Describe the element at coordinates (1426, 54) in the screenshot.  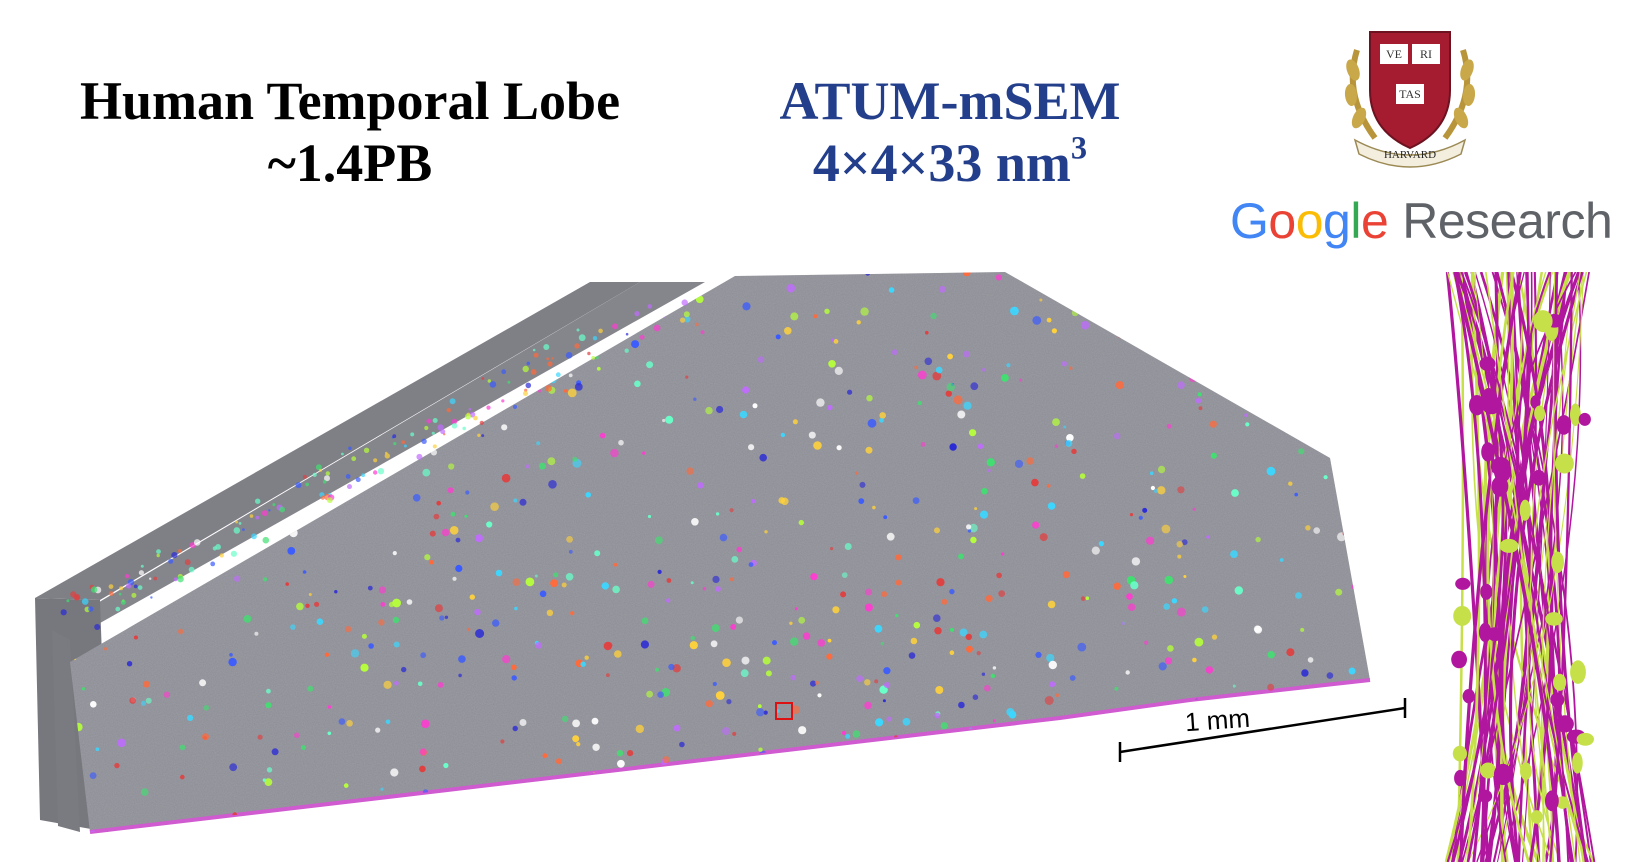
I see `shield-text-ri: RI` at that location.